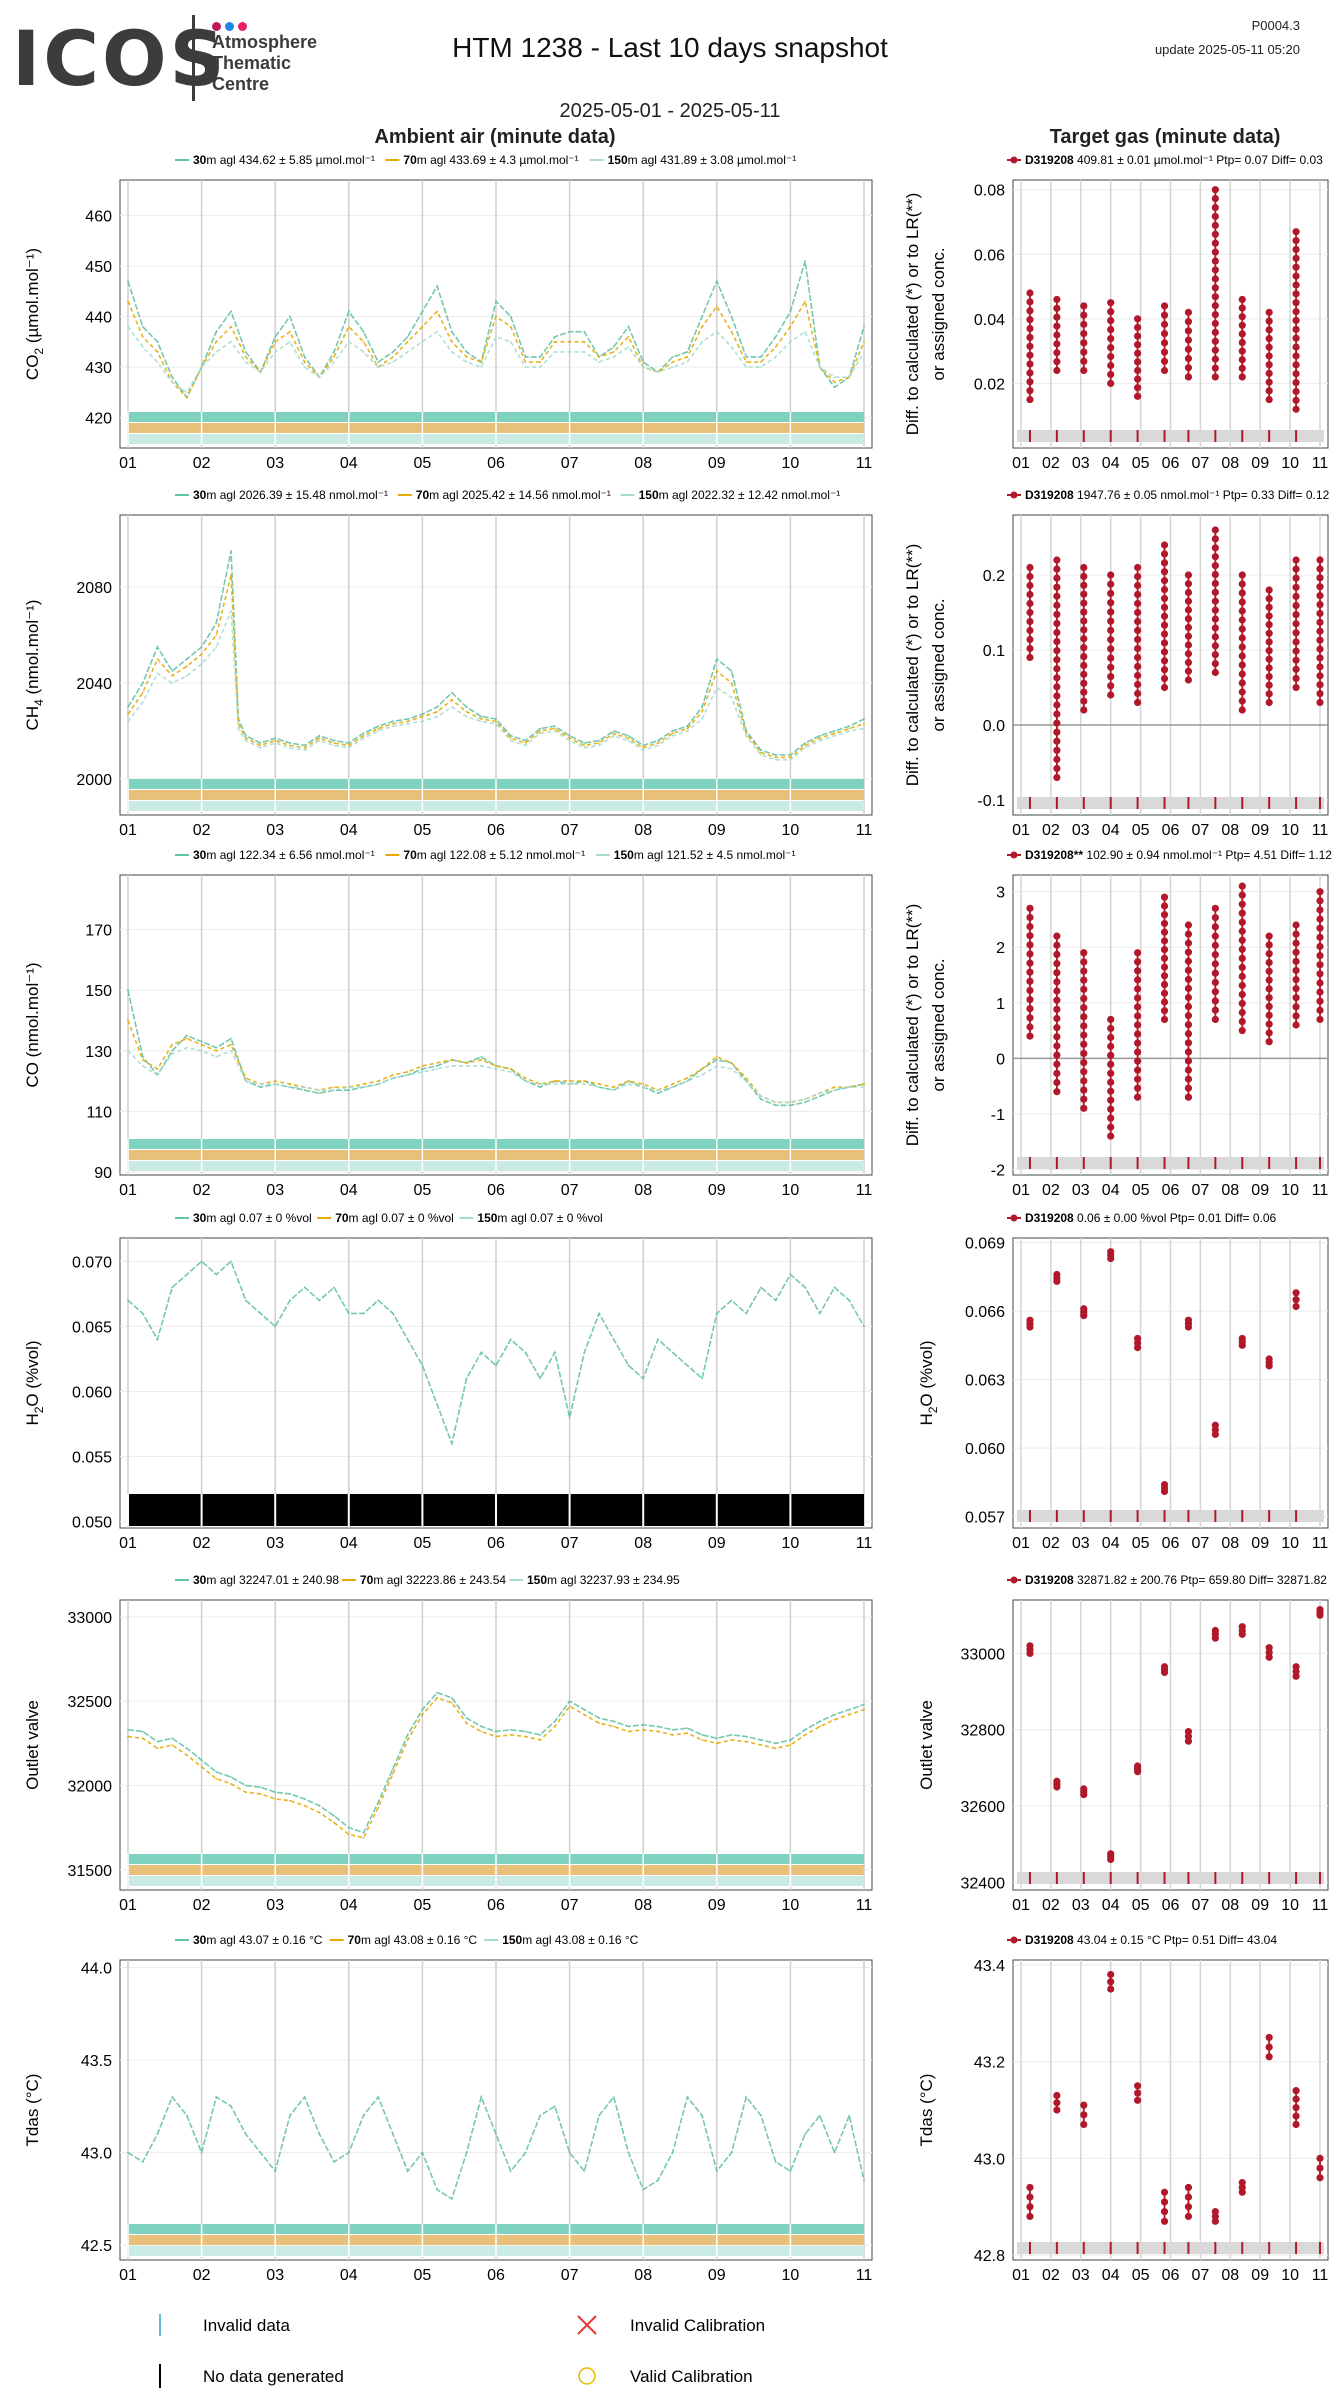  Describe the element at coordinates (1260, 2275) in the screenshot. I see `x-tick-label: 09` at that location.